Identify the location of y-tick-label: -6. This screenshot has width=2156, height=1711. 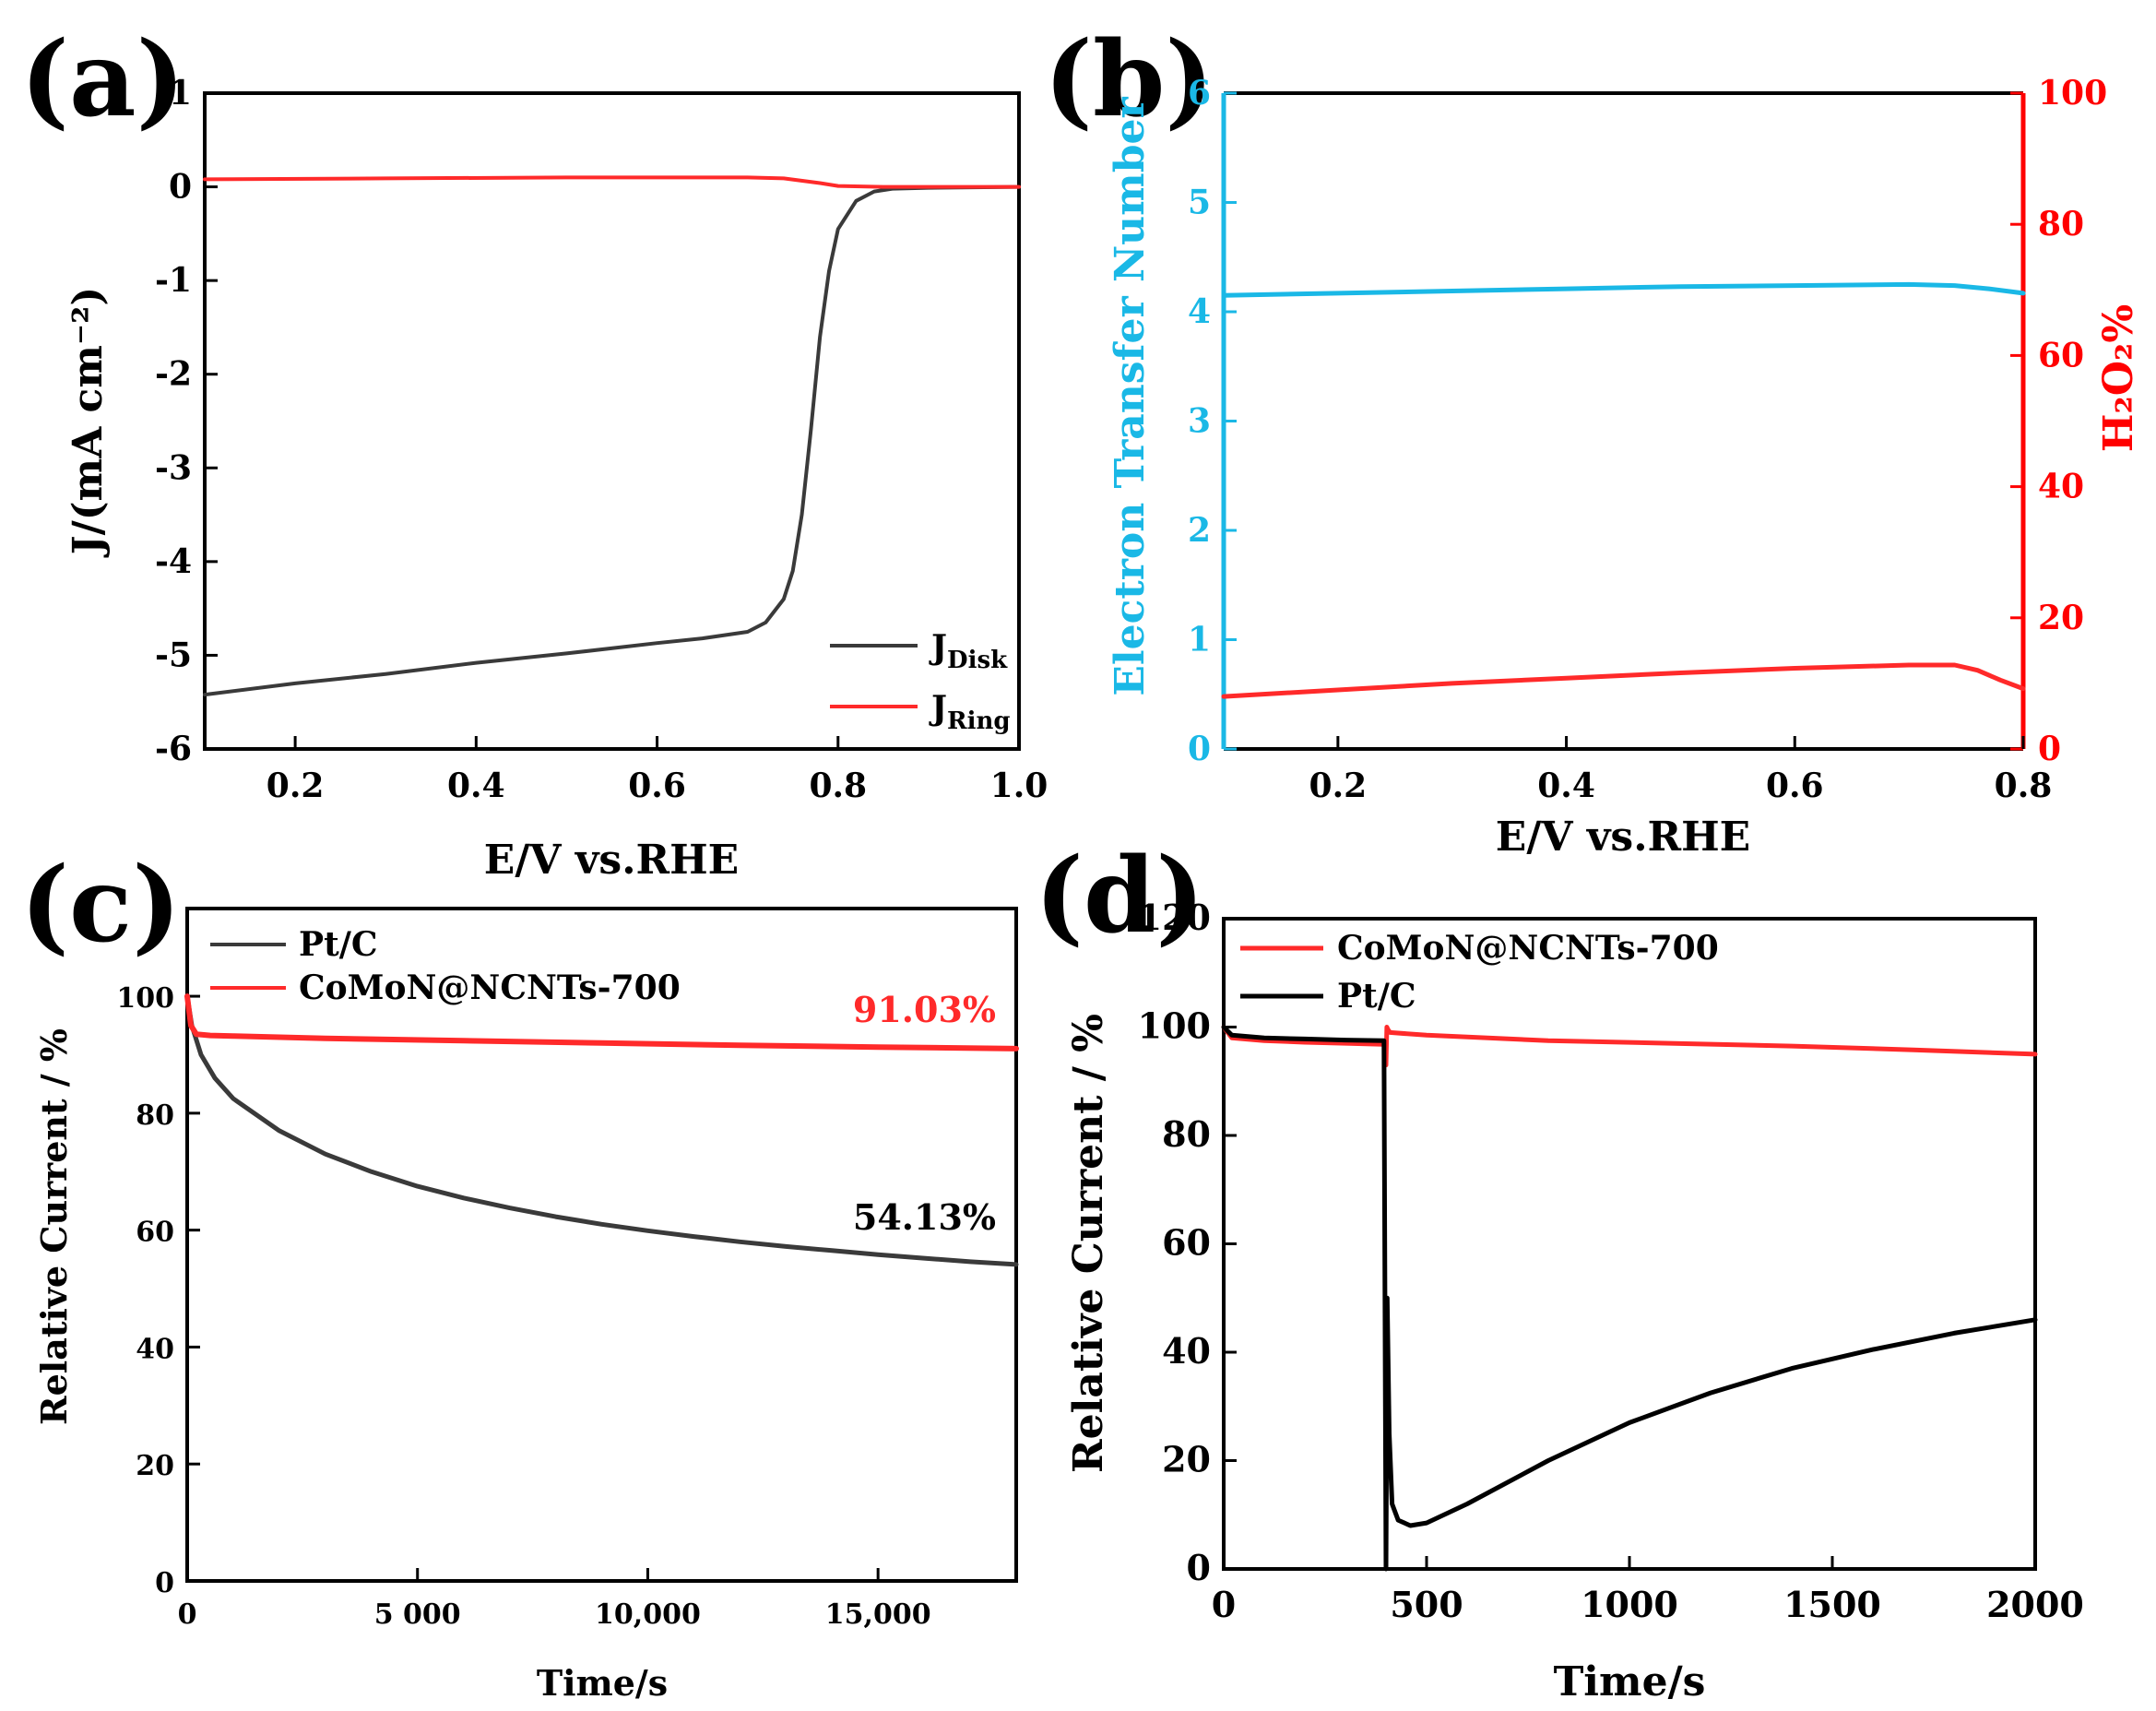
(174, 749).